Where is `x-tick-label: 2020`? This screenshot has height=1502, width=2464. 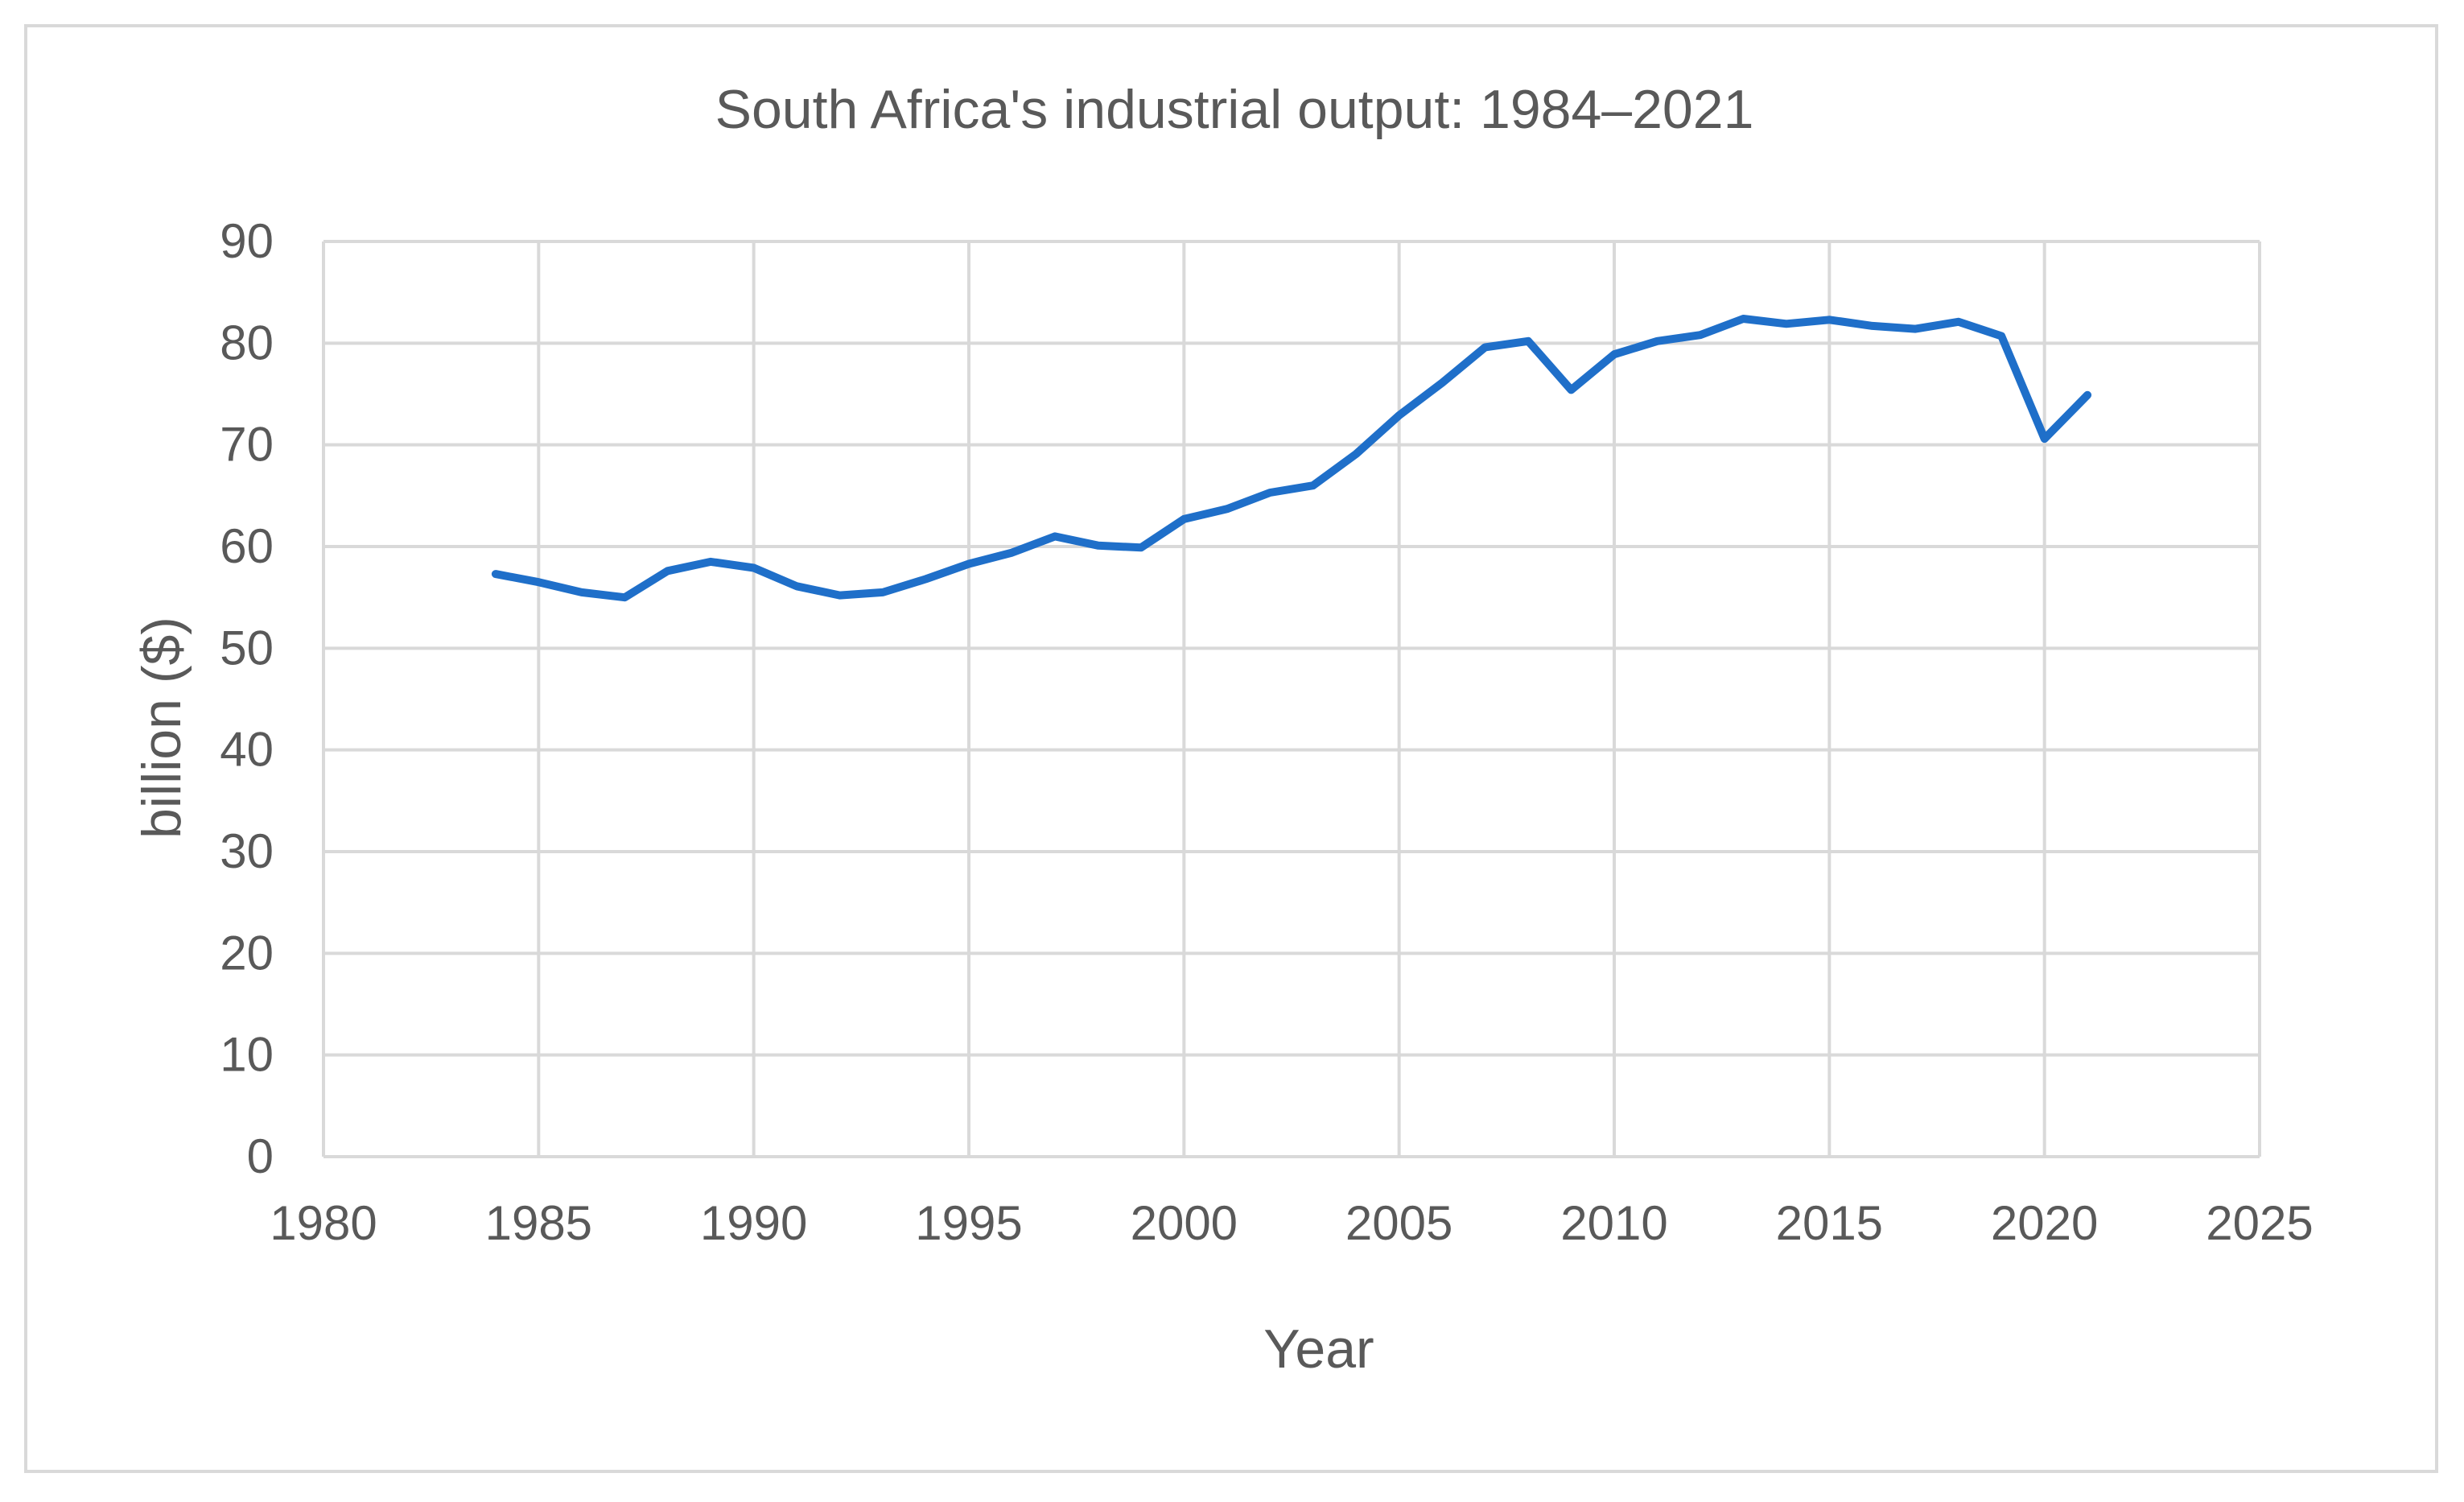
x-tick-label: 2020 is located at coordinates (2044, 1223).